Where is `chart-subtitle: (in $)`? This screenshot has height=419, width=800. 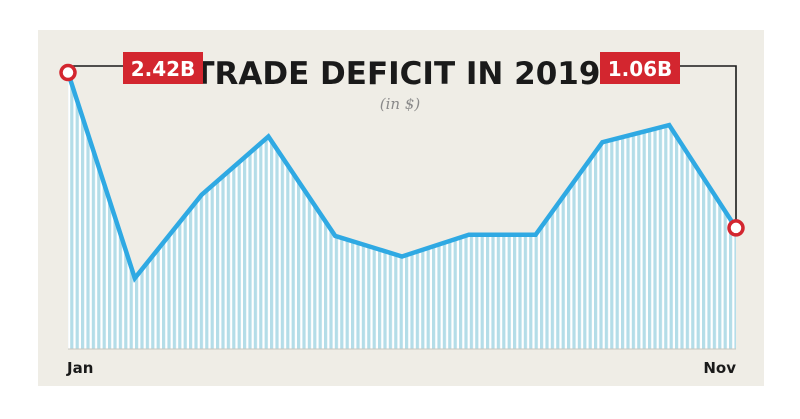 chart-subtitle: (in $) is located at coordinates (400, 104).